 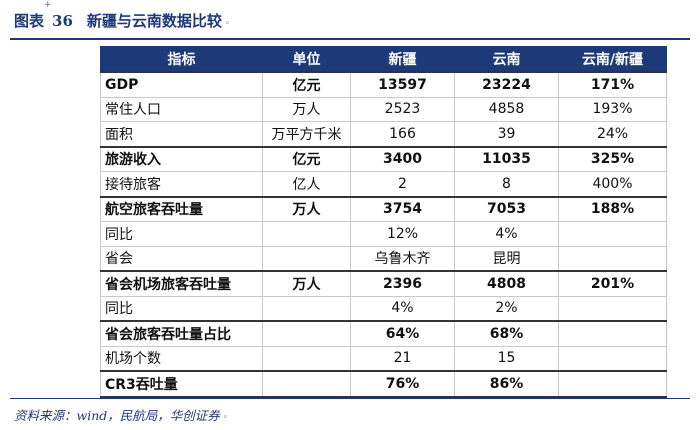 I want to click on table-cell: 2523, so click(x=402, y=109).